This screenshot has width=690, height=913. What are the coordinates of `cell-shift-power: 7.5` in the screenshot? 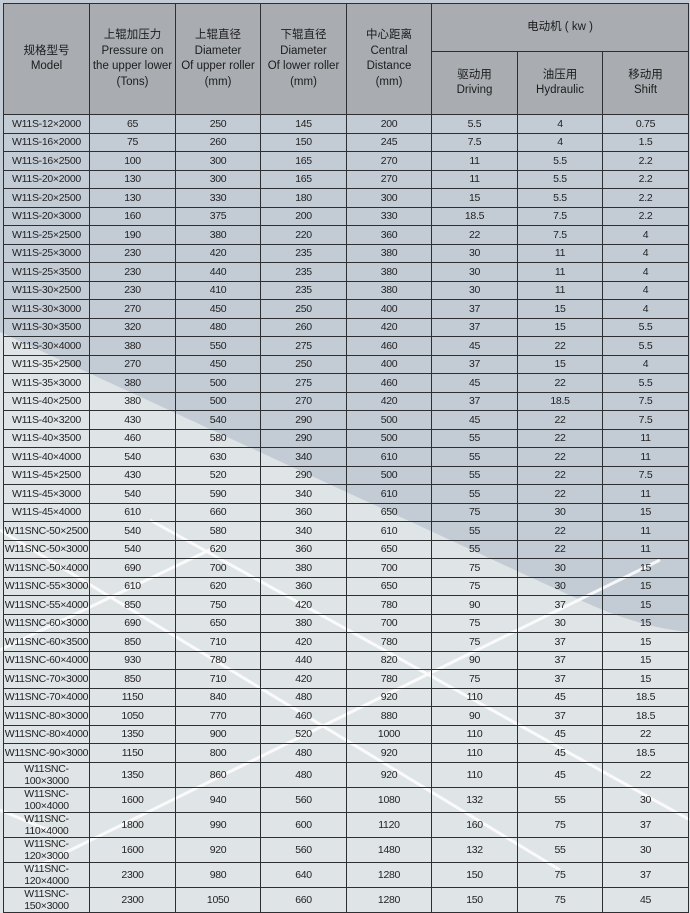 It's located at (645, 475).